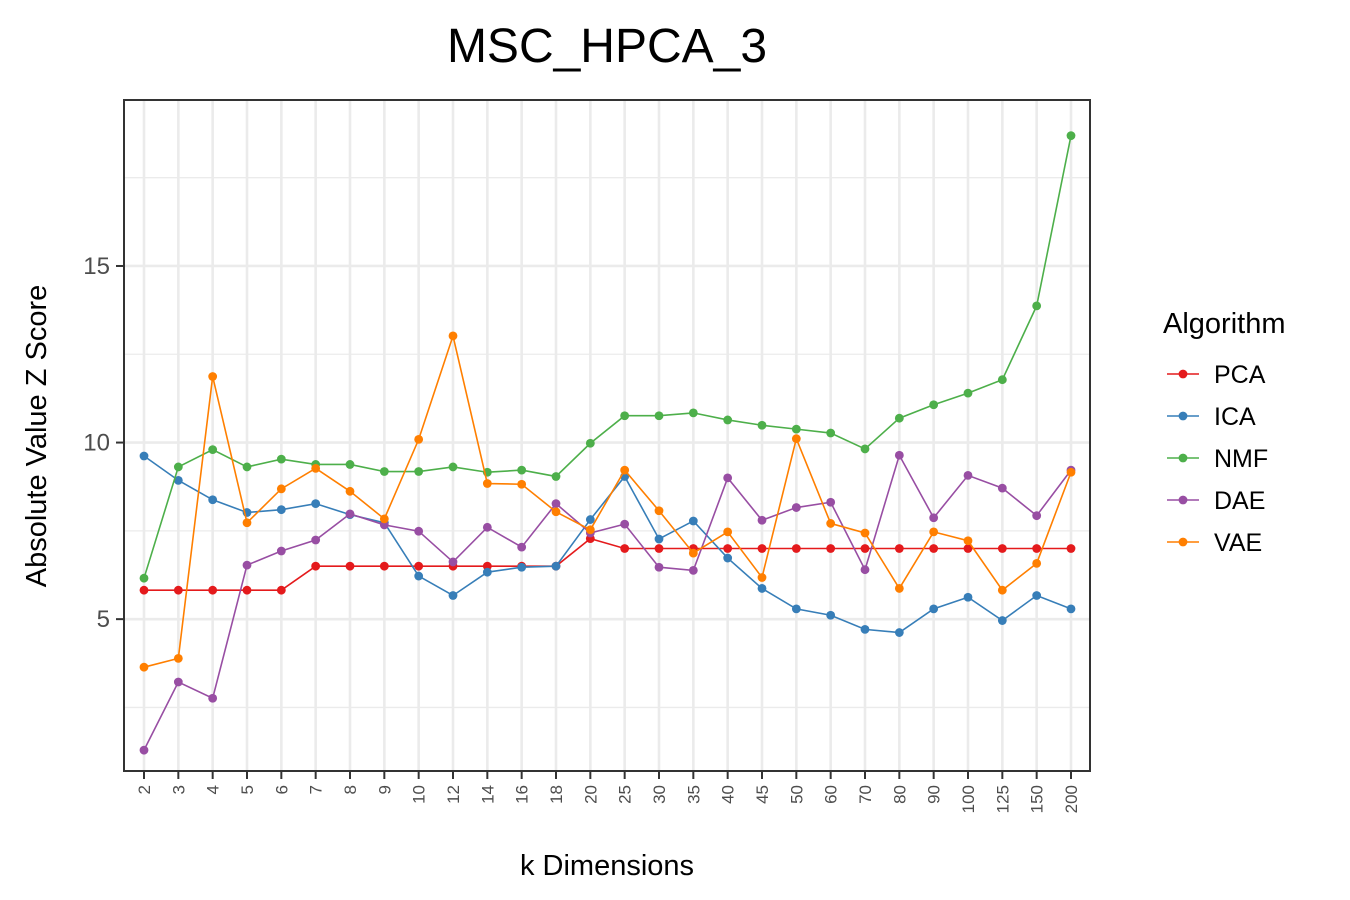 This screenshot has height=900, width=1350. What do you see at coordinates (384, 789) in the screenshot?
I see `x-tick-label: 9` at bounding box center [384, 789].